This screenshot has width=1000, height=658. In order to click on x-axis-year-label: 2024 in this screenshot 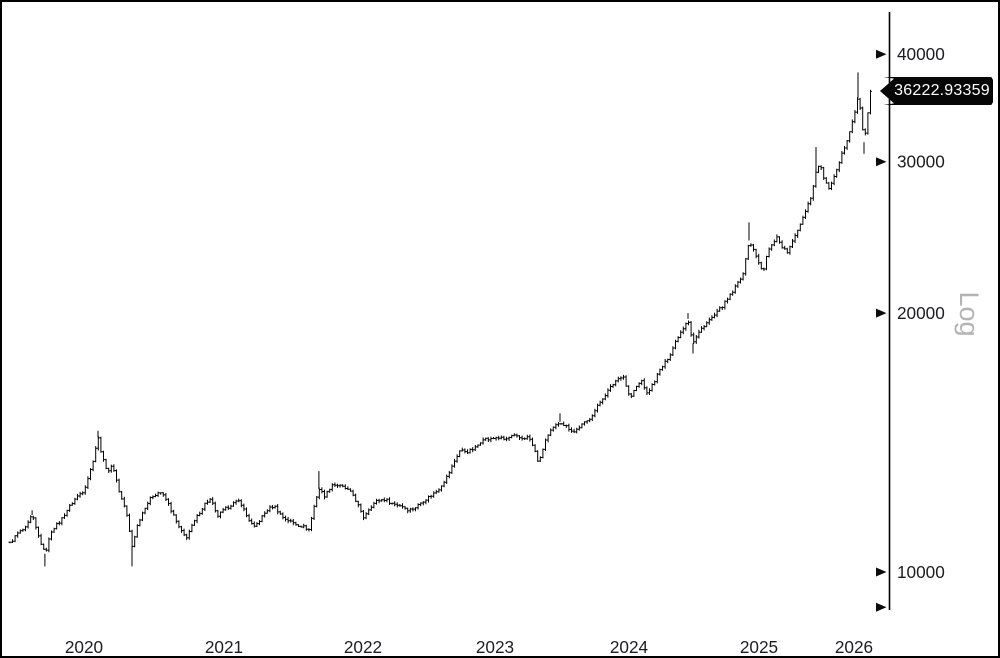, I will do `click(629, 647)`.